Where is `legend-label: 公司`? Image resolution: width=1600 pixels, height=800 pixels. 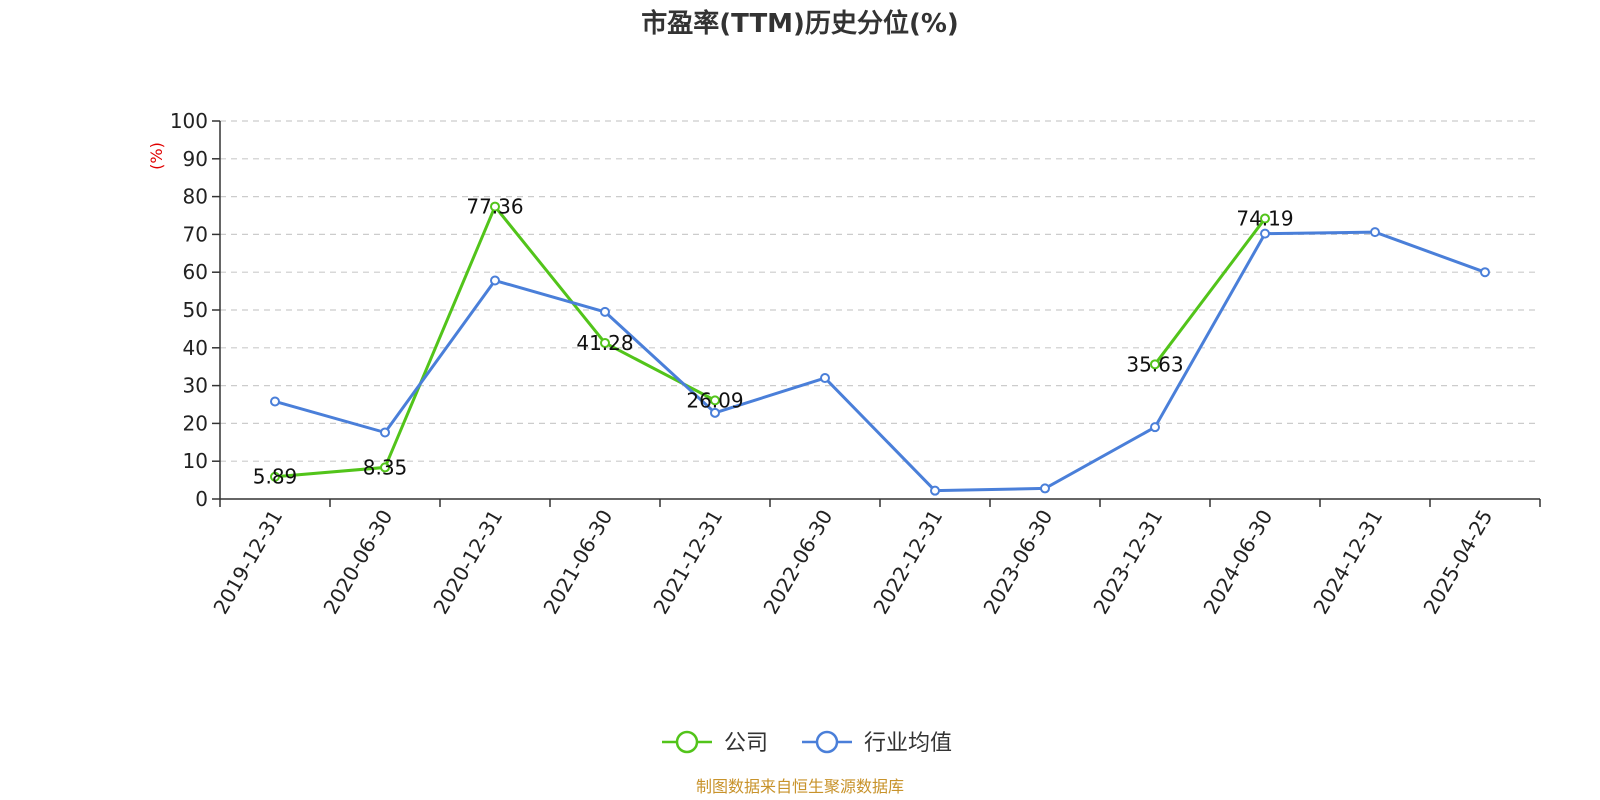 legend-label: 公司 is located at coordinates (746, 743).